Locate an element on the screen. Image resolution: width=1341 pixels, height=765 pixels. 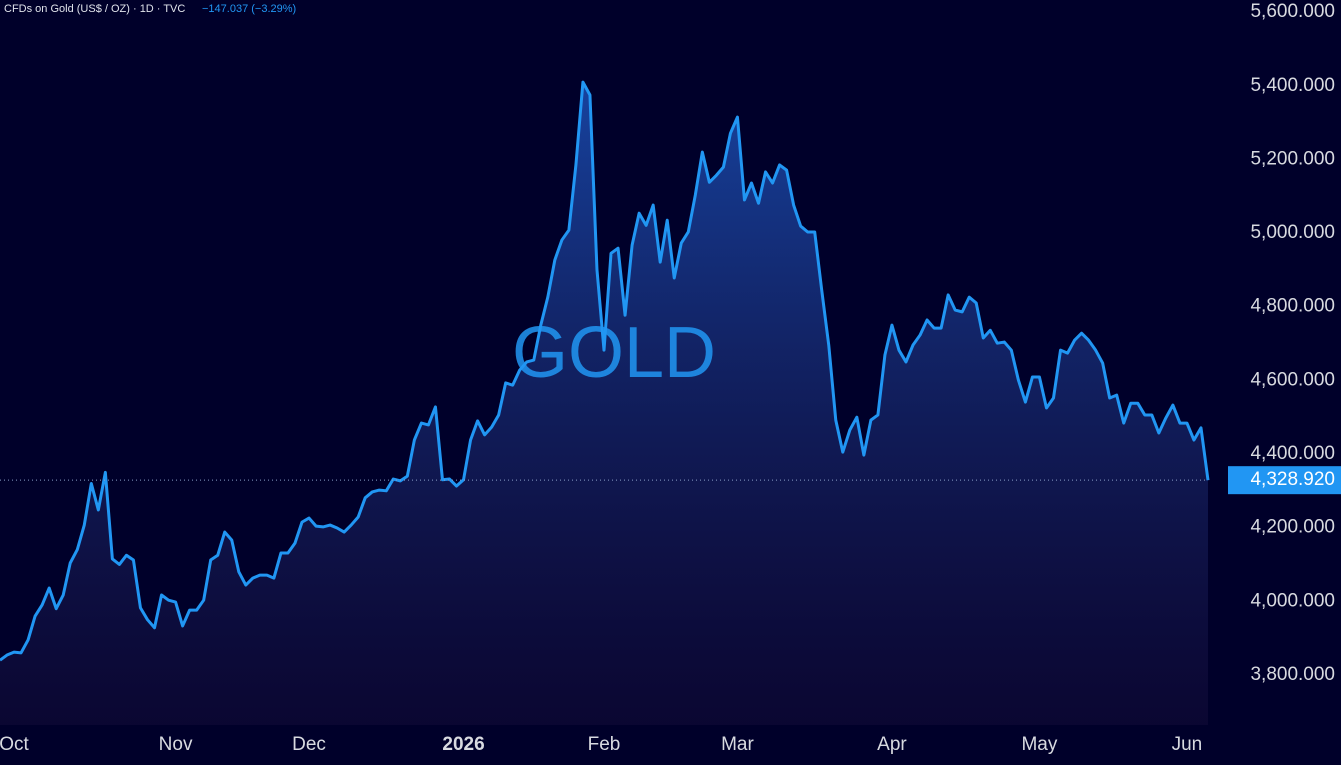
x-tick-label: Nov is located at coordinates (176, 744).